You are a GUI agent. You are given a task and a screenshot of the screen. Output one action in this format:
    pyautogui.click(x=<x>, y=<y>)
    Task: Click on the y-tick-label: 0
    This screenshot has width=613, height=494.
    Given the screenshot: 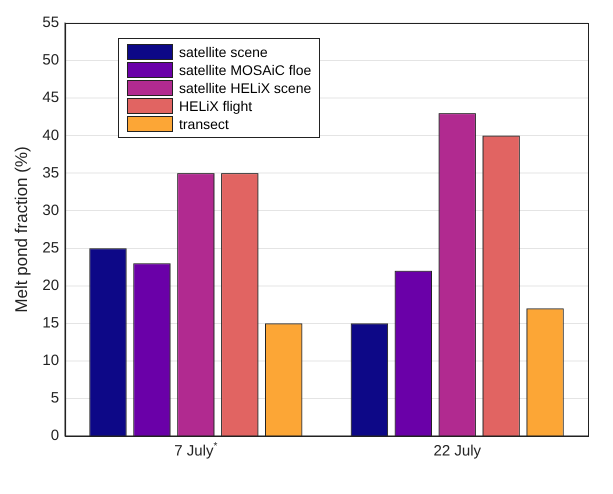 What is the action you would take?
    pyautogui.click(x=55, y=435)
    